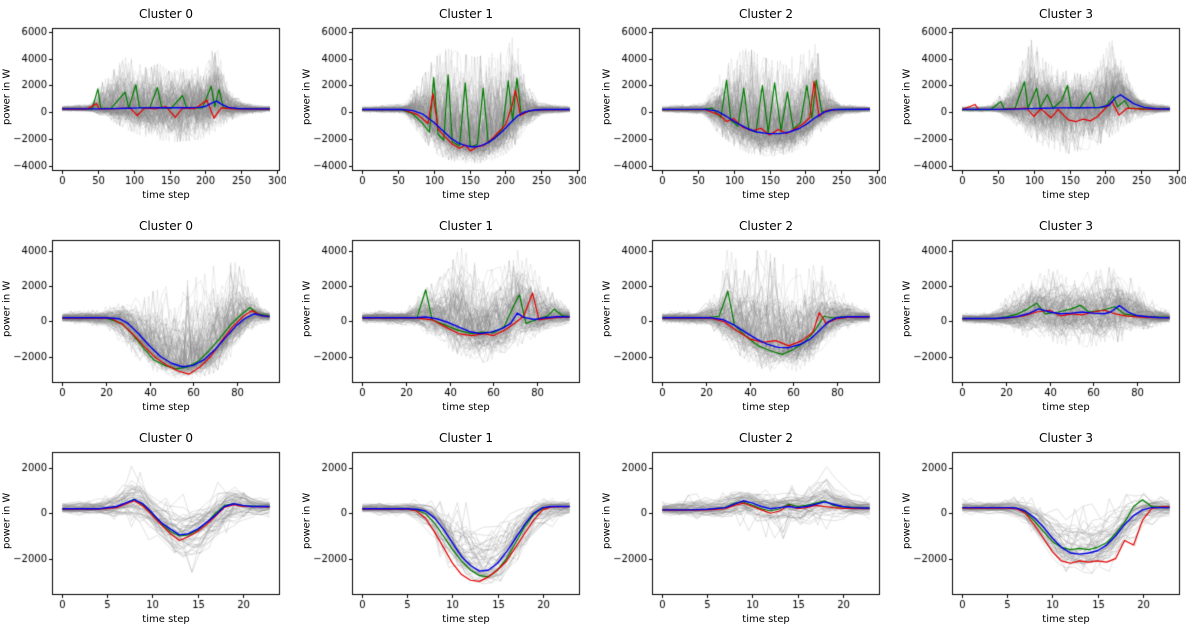 This screenshot has height=637, width=1200. I want to click on subplot-row2-cluster0: Cluster 0 power in W time step, so click(150, 319).